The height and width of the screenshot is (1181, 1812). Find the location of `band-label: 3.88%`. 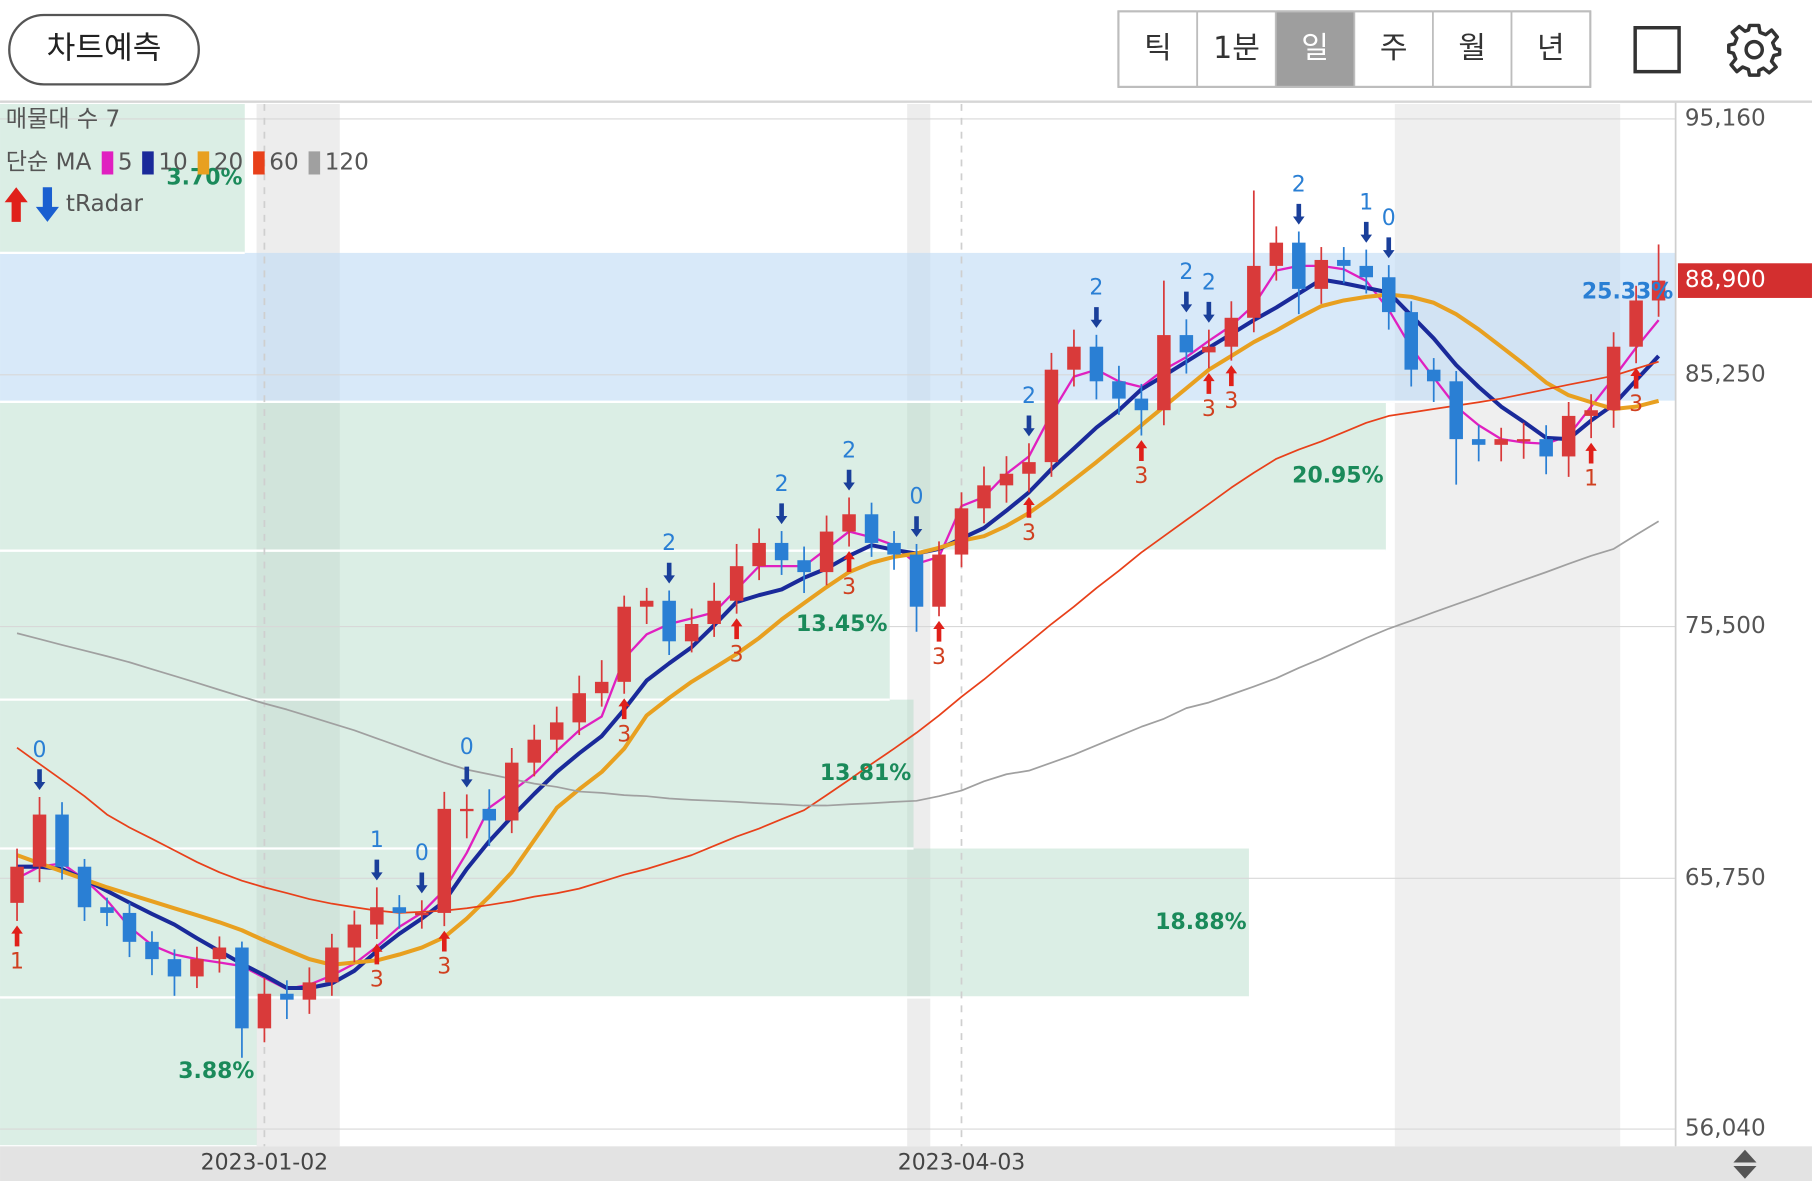

band-label: 3.88% is located at coordinates (216, 1071).